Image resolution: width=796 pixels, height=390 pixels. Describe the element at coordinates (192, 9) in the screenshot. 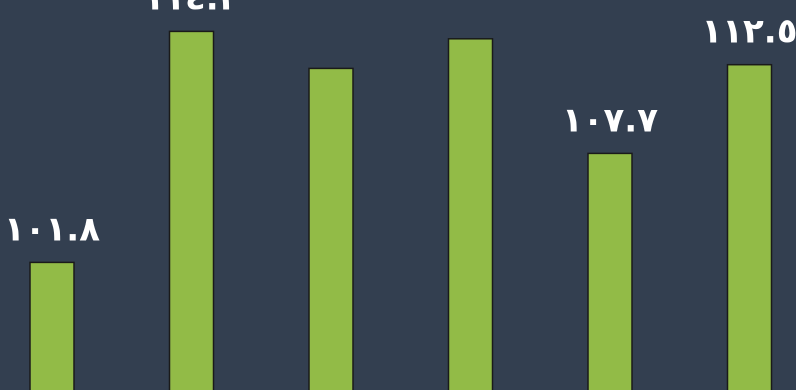

I see `data-label-2: ١١٤.٣` at that location.